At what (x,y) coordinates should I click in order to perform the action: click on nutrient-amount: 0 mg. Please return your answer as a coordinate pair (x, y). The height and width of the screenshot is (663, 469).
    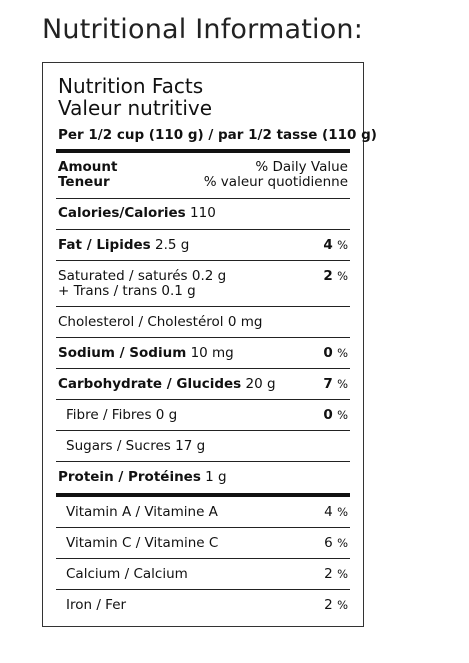
    Looking at the image, I should click on (245, 322).